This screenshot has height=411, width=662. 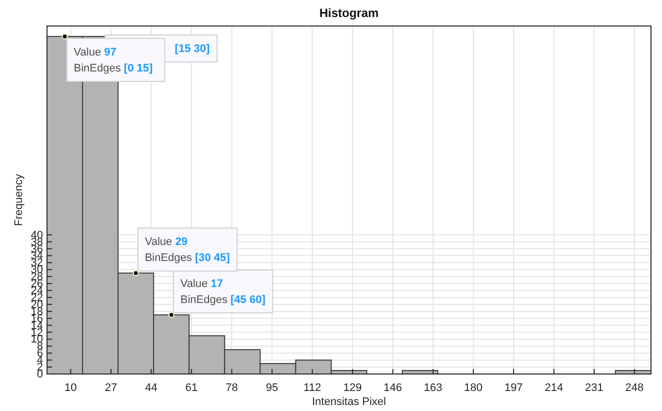 I want to click on x-tick-label: 10, so click(x=70, y=388).